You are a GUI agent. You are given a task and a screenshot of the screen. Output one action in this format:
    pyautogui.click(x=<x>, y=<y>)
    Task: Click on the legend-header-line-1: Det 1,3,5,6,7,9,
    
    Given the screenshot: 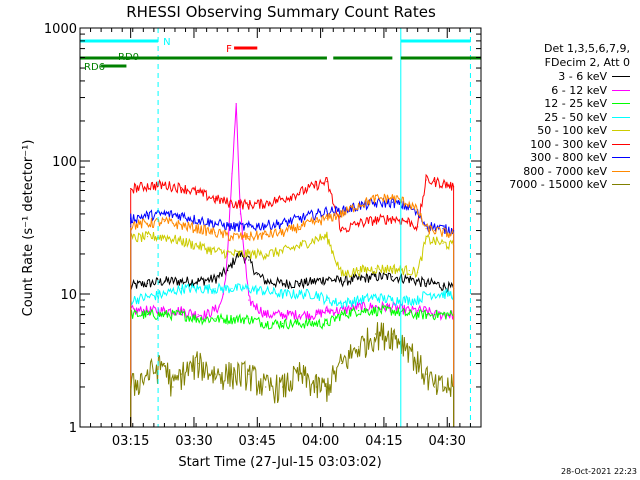 What is the action you would take?
    pyautogui.click(x=586, y=48)
    